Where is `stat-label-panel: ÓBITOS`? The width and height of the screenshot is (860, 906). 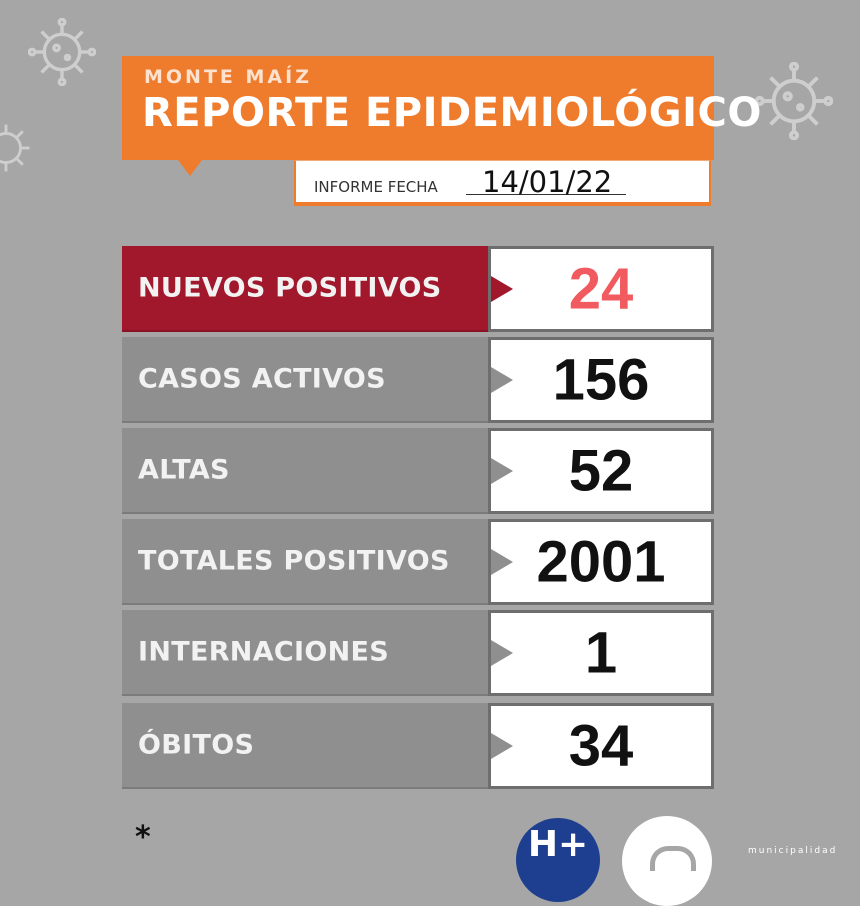 stat-label-panel: ÓBITOS is located at coordinates (318, 746).